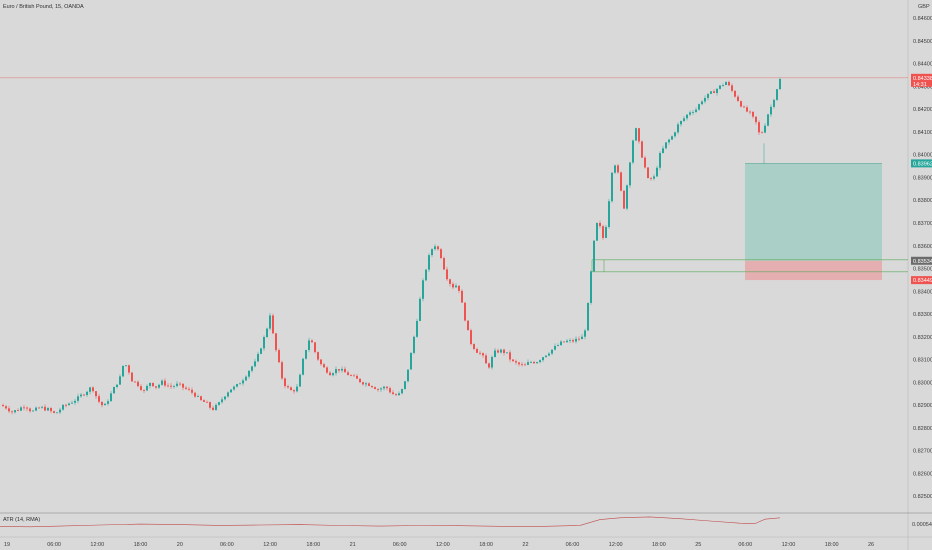 Image resolution: width=932 pixels, height=550 pixels. What do you see at coordinates (922, 65) in the screenshot?
I see `y-tick-label: 0.84400` at bounding box center [922, 65].